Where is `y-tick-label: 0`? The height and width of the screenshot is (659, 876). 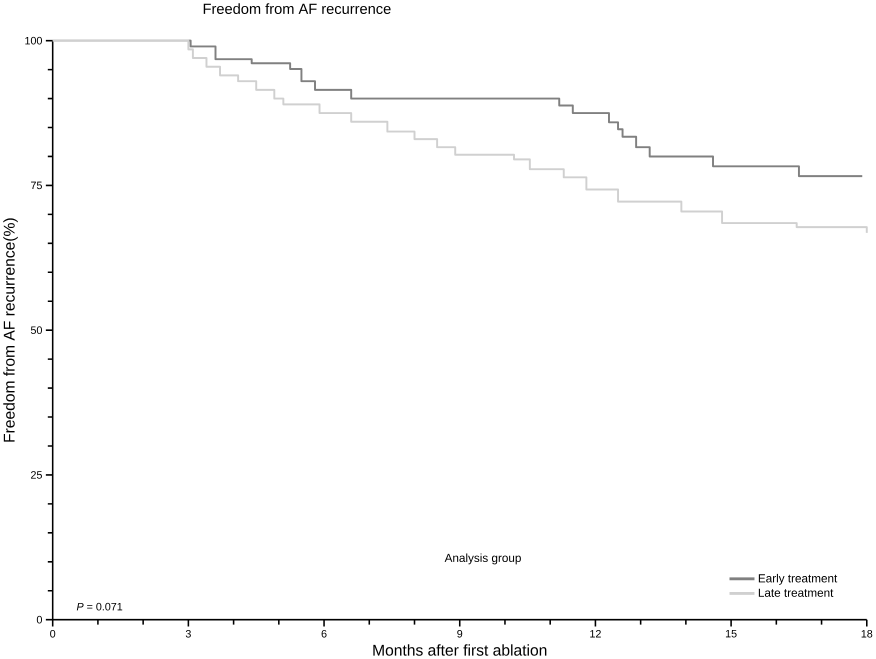 y-tick-label: 0 is located at coordinates (39, 620).